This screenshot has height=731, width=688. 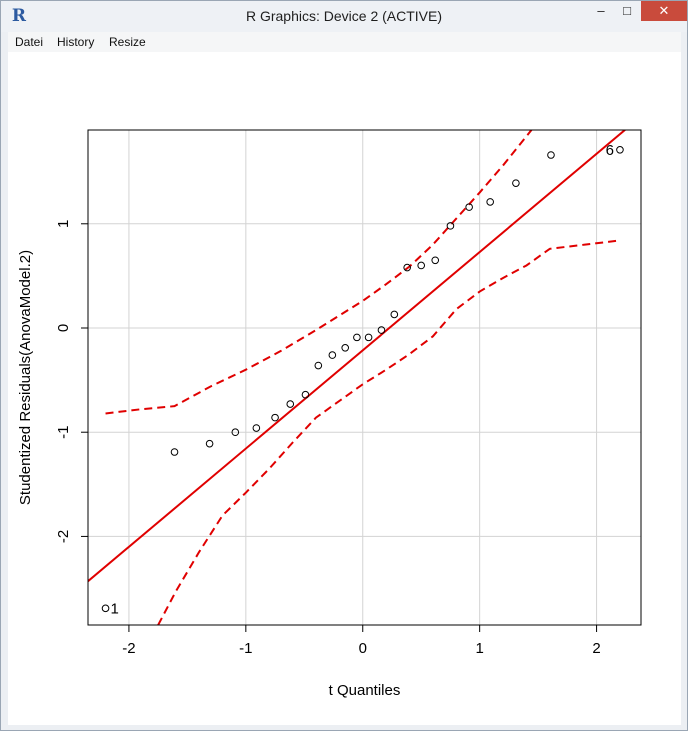 I want to click on point-label: 1, so click(x=115, y=608).